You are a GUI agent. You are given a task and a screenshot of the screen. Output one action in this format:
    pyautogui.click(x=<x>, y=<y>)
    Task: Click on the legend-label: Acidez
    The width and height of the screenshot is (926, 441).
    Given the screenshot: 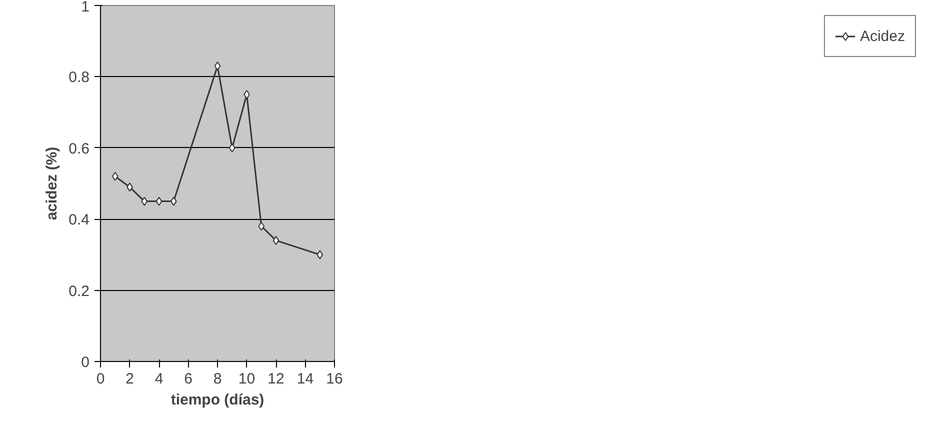 What is the action you would take?
    pyautogui.click(x=882, y=36)
    